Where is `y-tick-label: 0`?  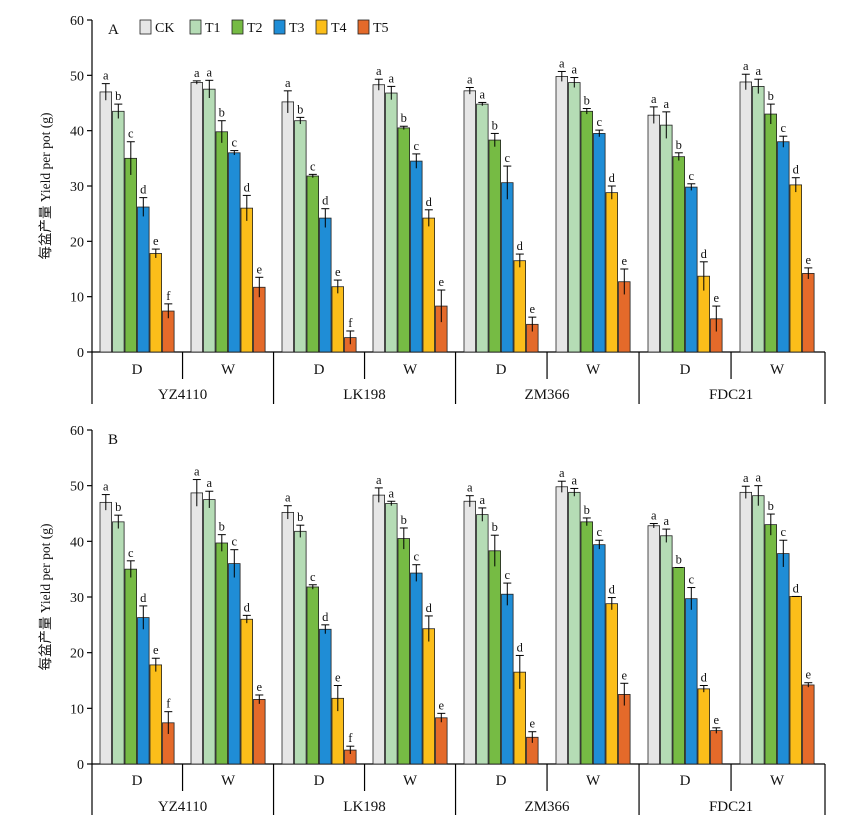 y-tick-label: 0 is located at coordinates (80, 353).